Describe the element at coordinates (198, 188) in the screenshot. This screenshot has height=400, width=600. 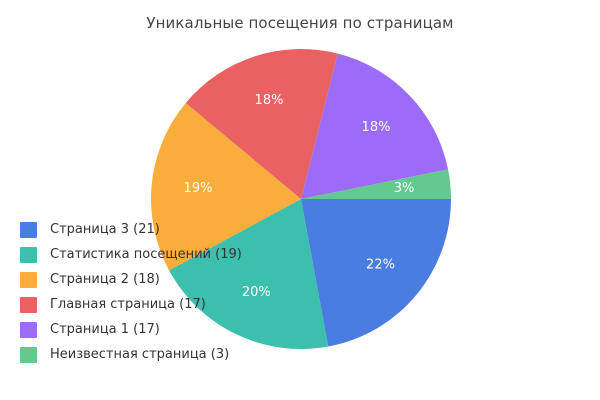
I see `slice-percent-label: 19%` at that location.